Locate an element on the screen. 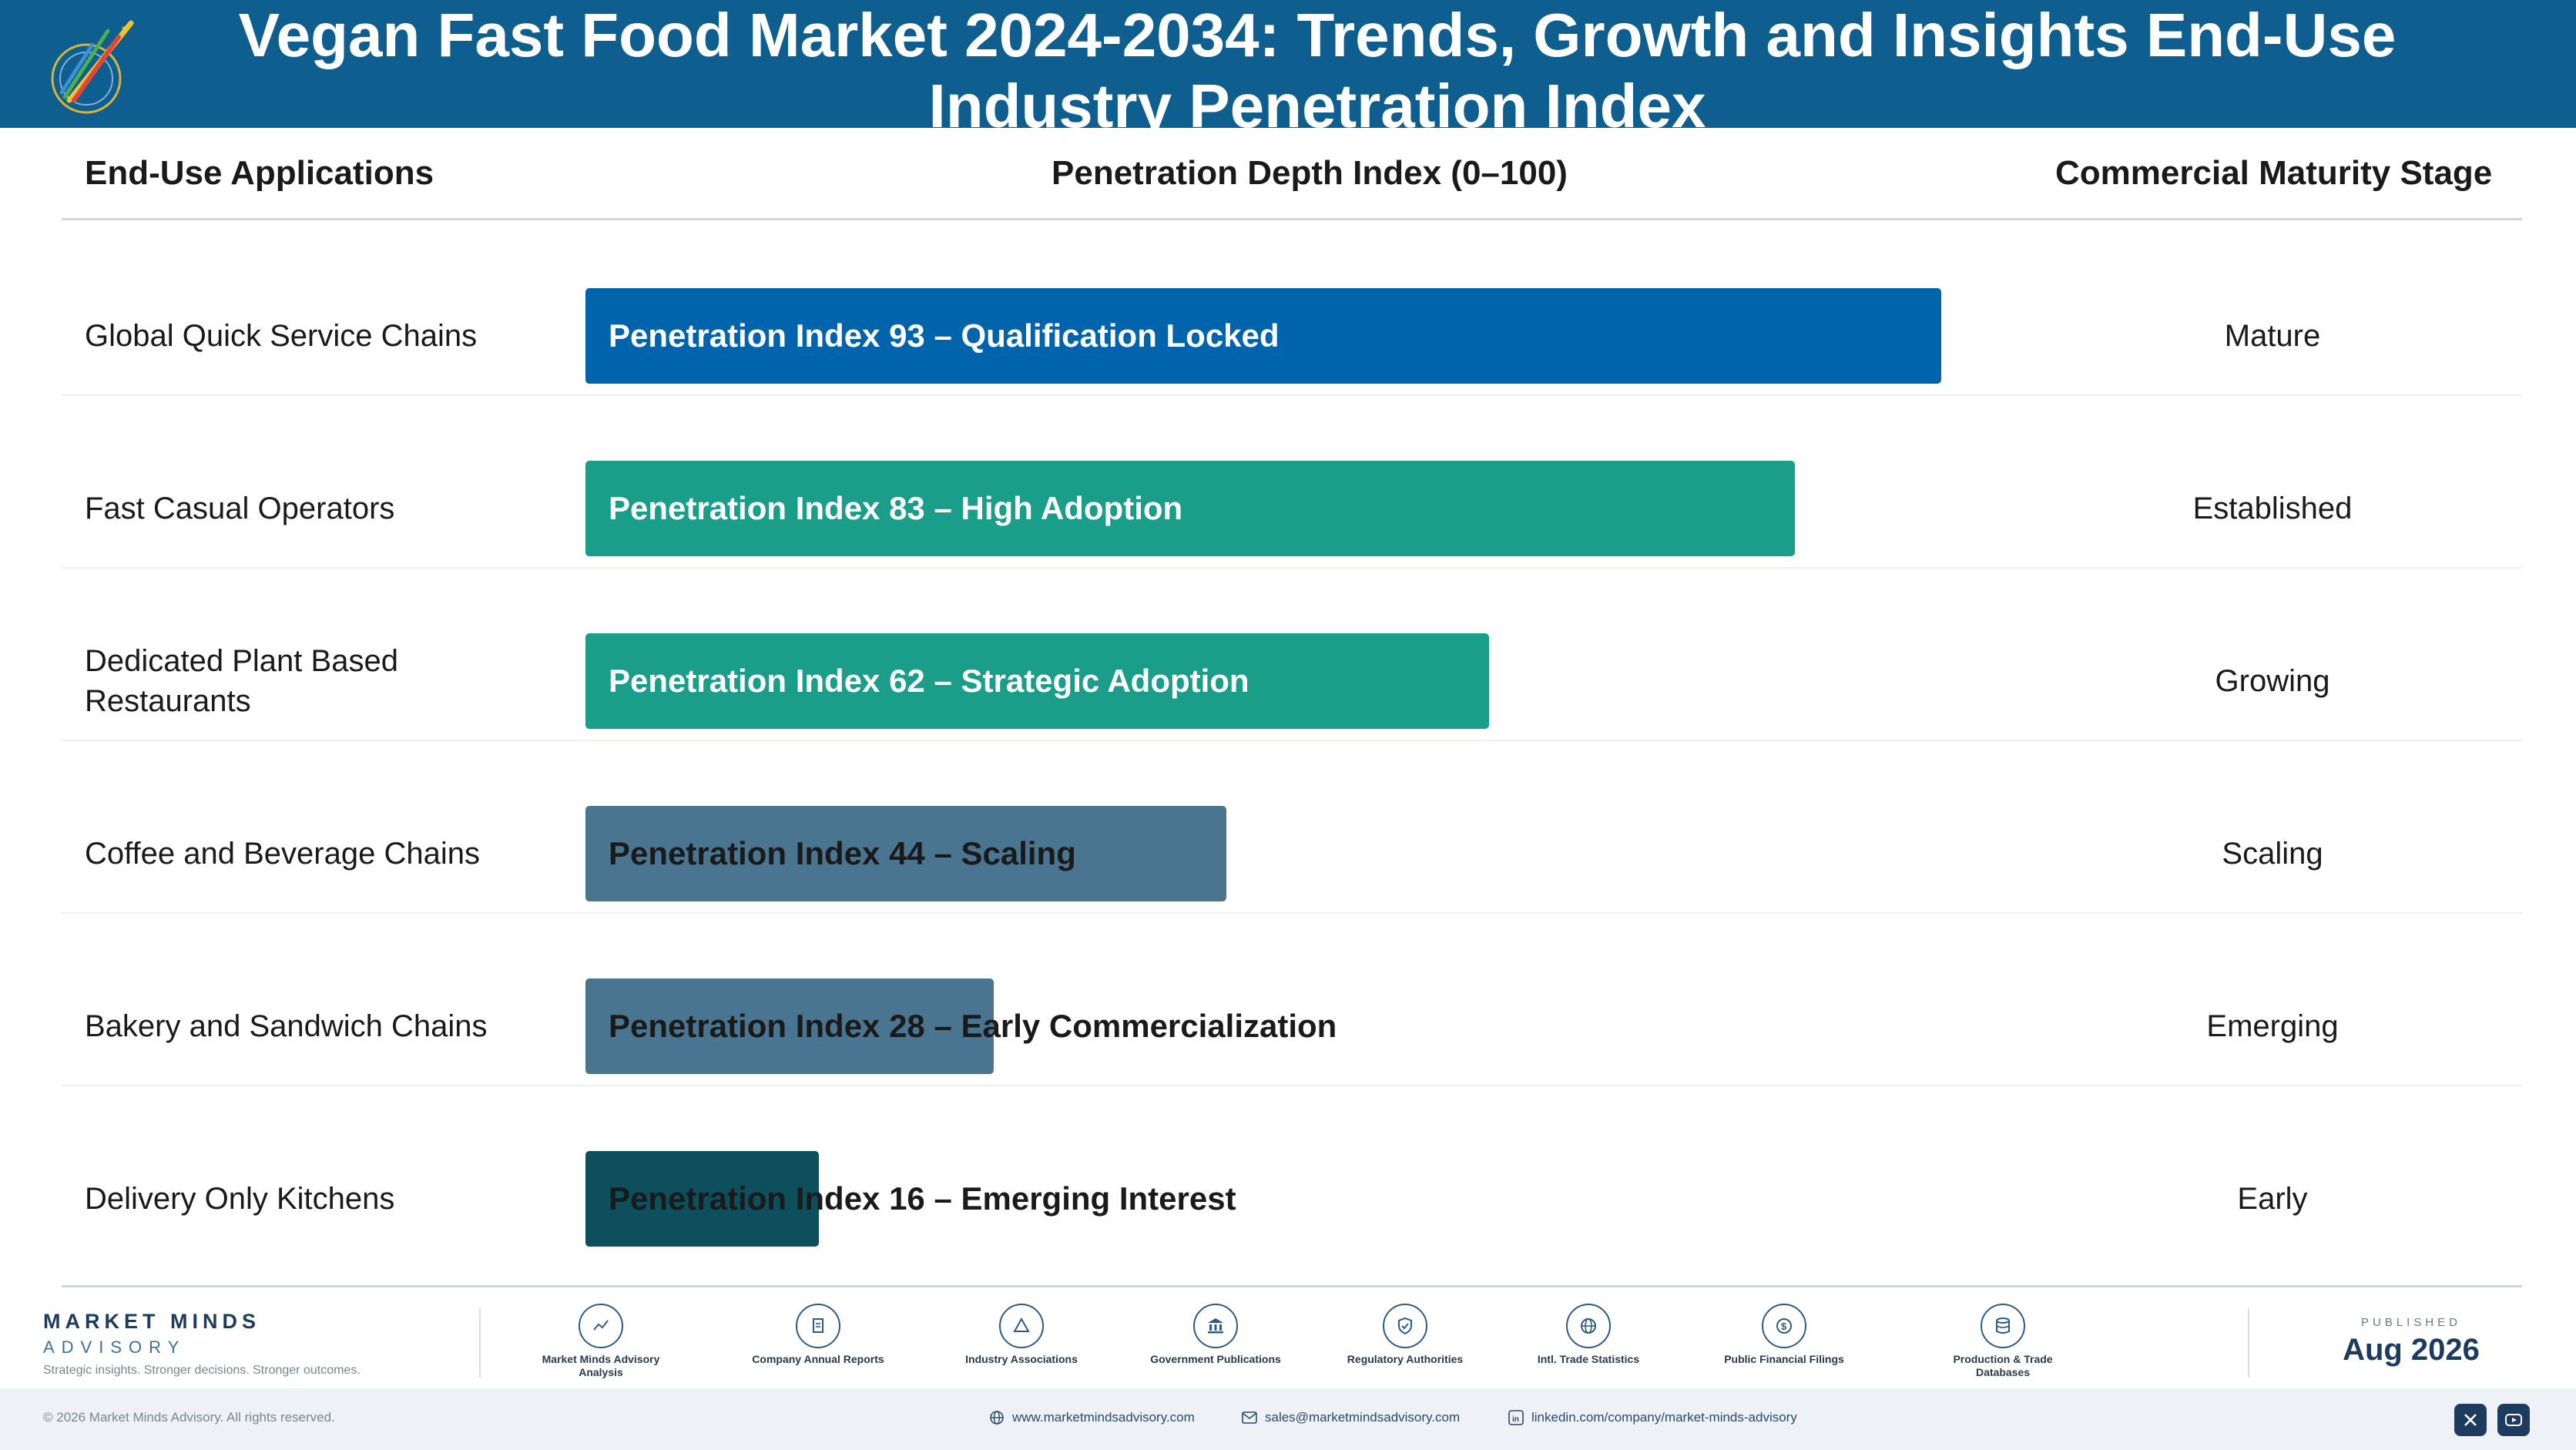 This screenshot has height=1450, width=2576. application-label: Dedicated Plant Based Restaurants is located at coordinates (241, 681).